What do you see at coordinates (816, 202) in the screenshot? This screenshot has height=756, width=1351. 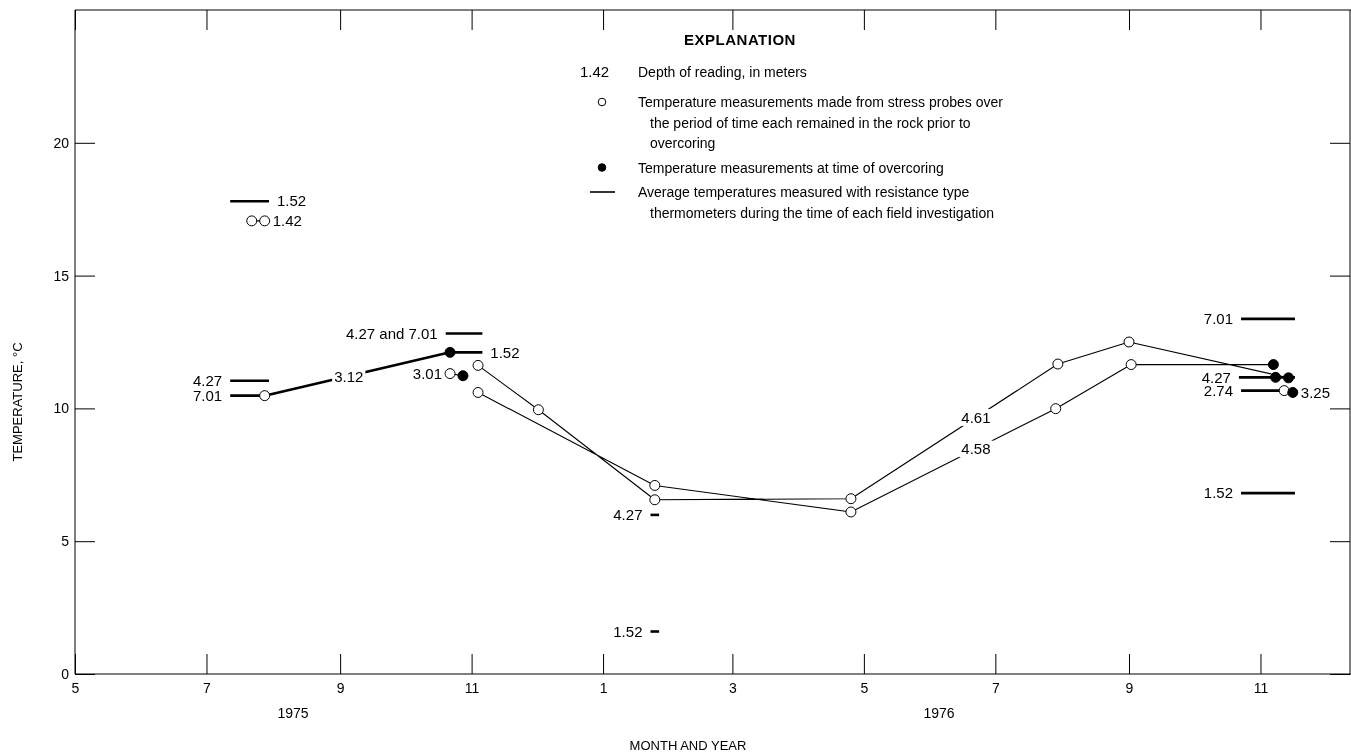 I see `legend-label: Average temperatures measured with resistance type thermometers during the time of each field investigation` at bounding box center [816, 202].